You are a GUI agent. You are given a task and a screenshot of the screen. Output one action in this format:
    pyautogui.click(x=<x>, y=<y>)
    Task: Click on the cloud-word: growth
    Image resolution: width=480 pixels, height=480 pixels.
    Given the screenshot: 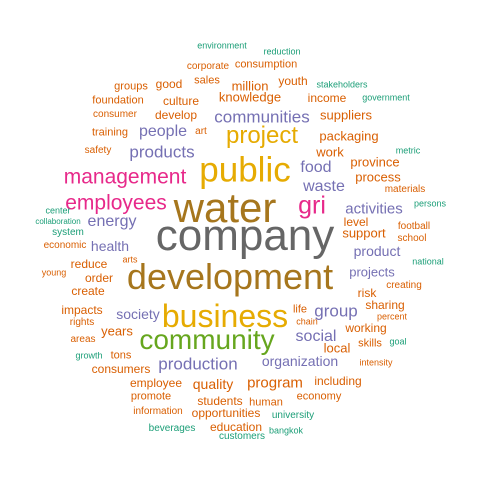 What is the action you would take?
    pyautogui.click(x=89, y=355)
    